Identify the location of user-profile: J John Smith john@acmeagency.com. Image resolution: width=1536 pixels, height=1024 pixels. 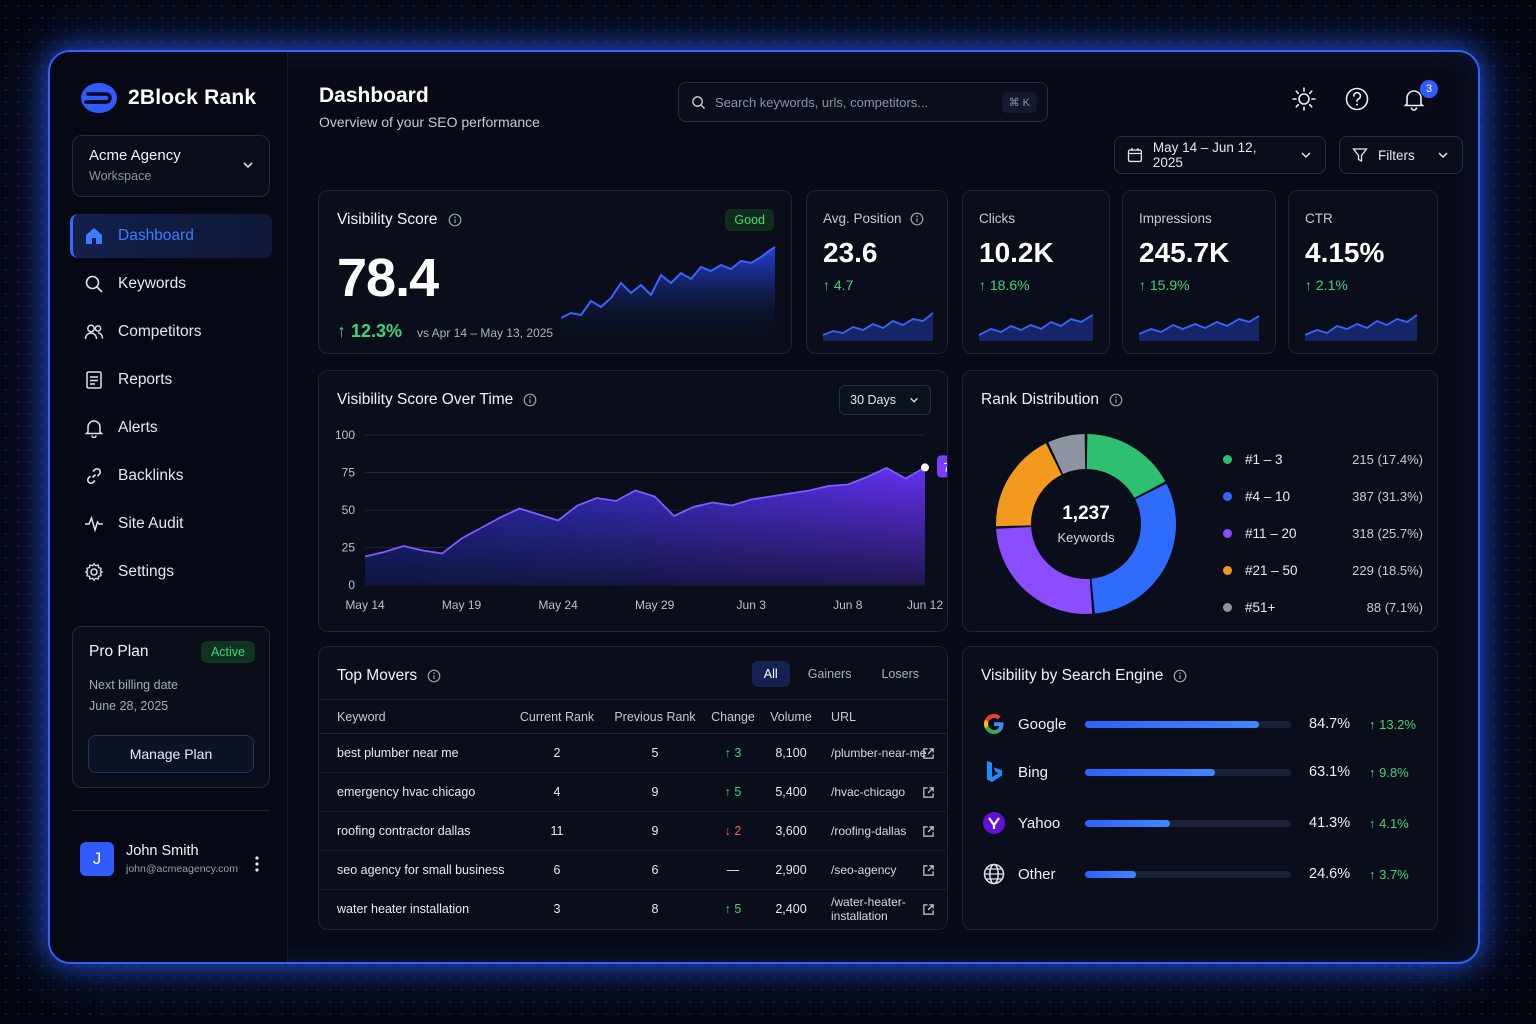
(159, 859).